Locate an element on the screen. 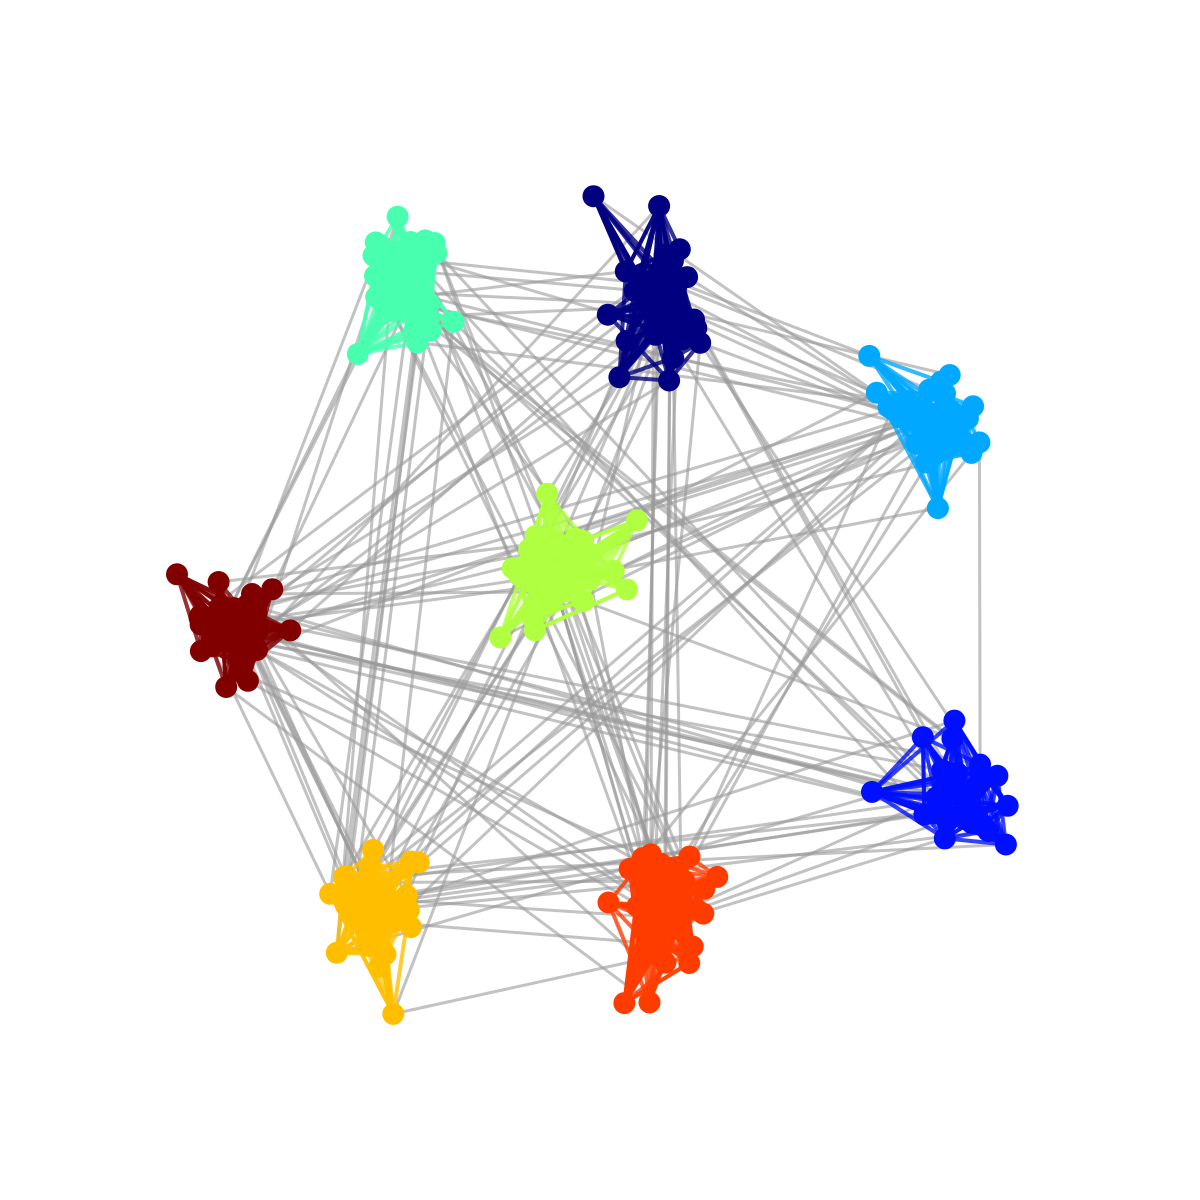 The width and height of the screenshot is (1200, 1200). orange-red-edge is located at coordinates (657, 983).